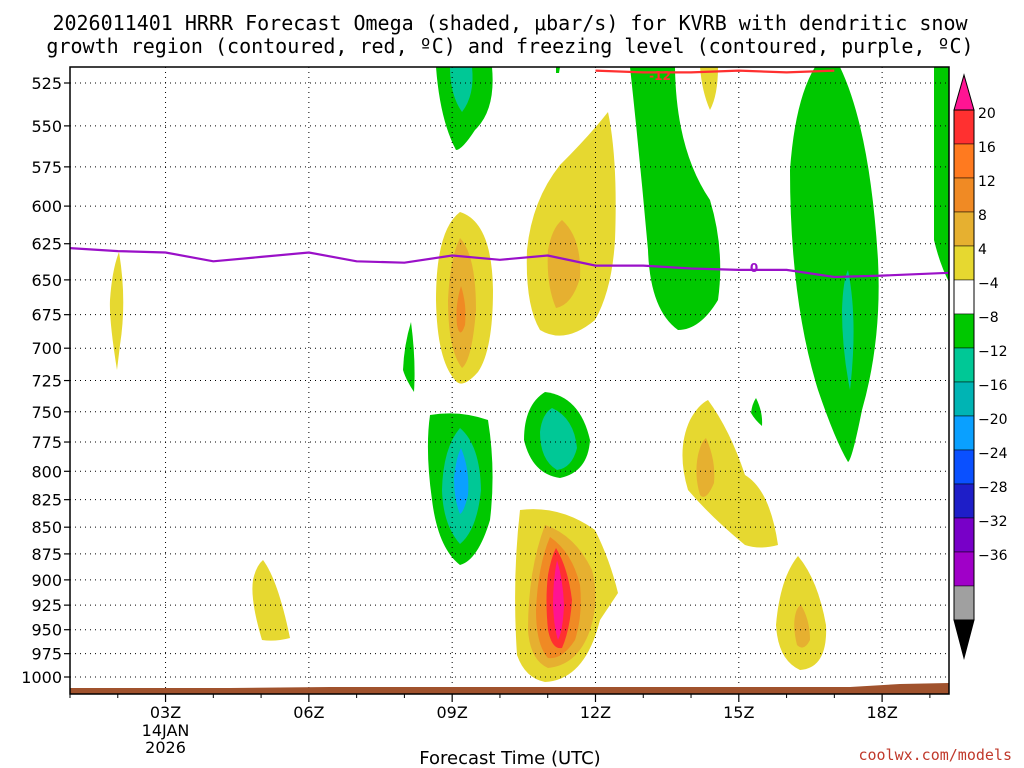  What do you see at coordinates (509, 263) in the screenshot?
I see `freezing-level-line` at bounding box center [509, 263].